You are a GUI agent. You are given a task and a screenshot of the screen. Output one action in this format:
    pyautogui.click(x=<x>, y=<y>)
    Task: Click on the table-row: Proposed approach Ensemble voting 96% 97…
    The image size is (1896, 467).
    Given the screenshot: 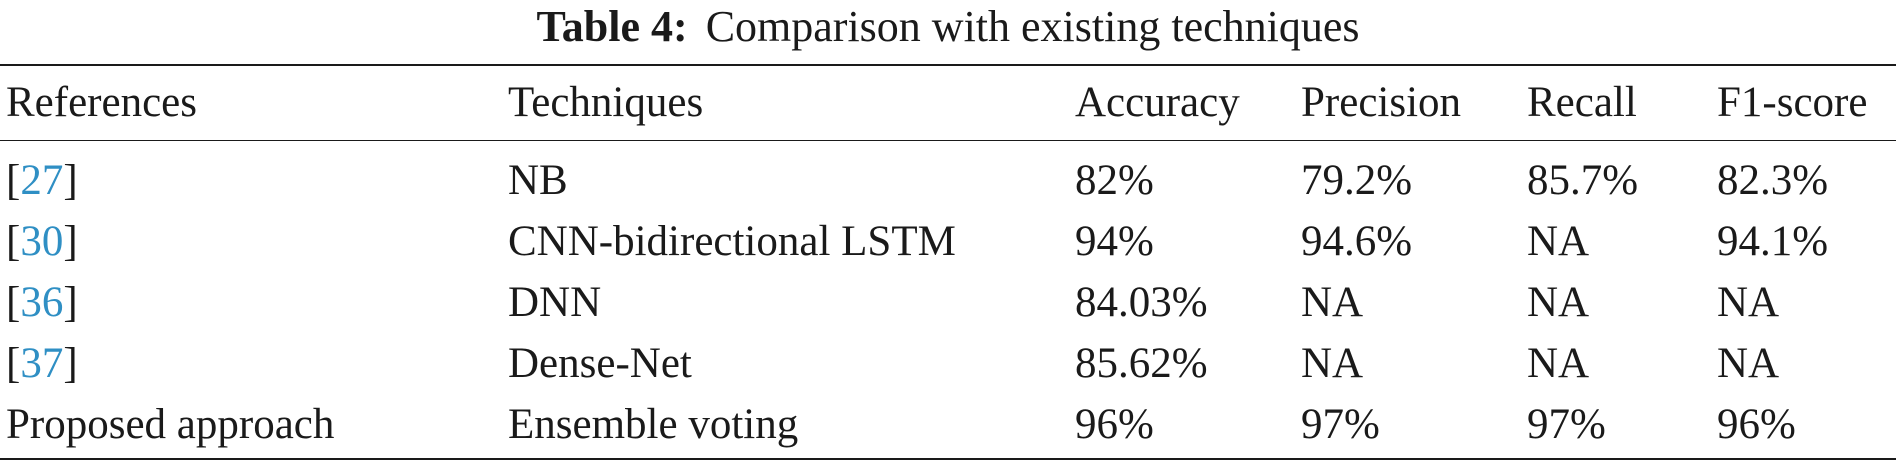 What is the action you would take?
    pyautogui.click(x=948, y=424)
    